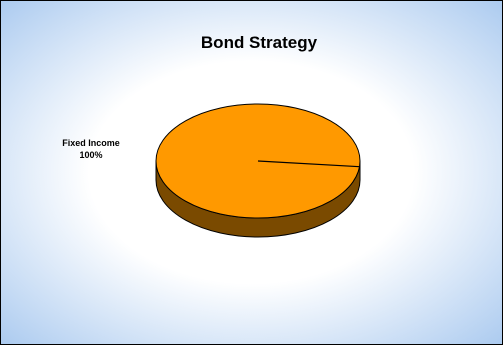 The height and width of the screenshot is (345, 503). What do you see at coordinates (90, 155) in the screenshot?
I see `slice-value-label: 100%` at bounding box center [90, 155].